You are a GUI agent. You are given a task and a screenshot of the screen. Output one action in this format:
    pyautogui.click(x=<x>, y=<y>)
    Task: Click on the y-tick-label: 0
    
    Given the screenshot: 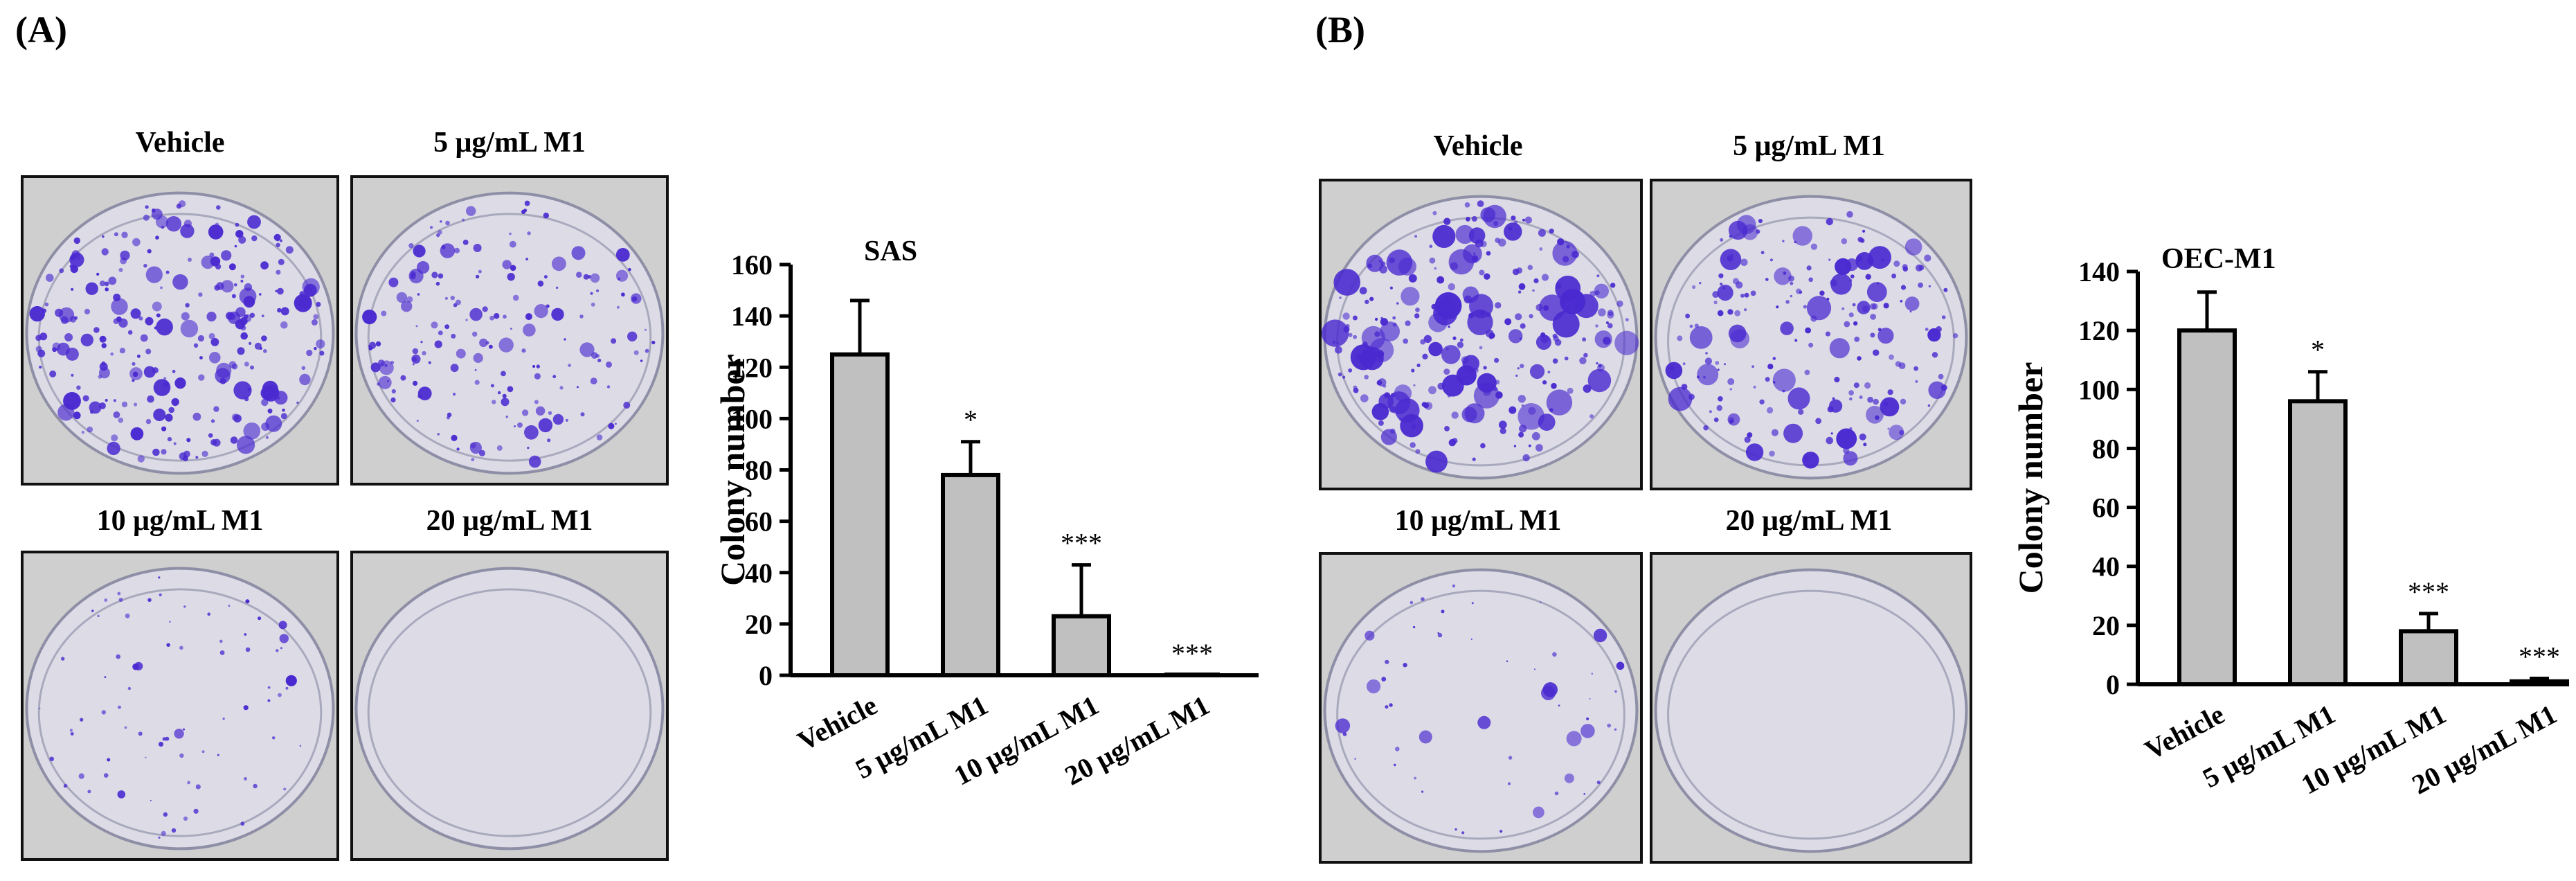 What is the action you would take?
    pyautogui.click(x=766, y=675)
    